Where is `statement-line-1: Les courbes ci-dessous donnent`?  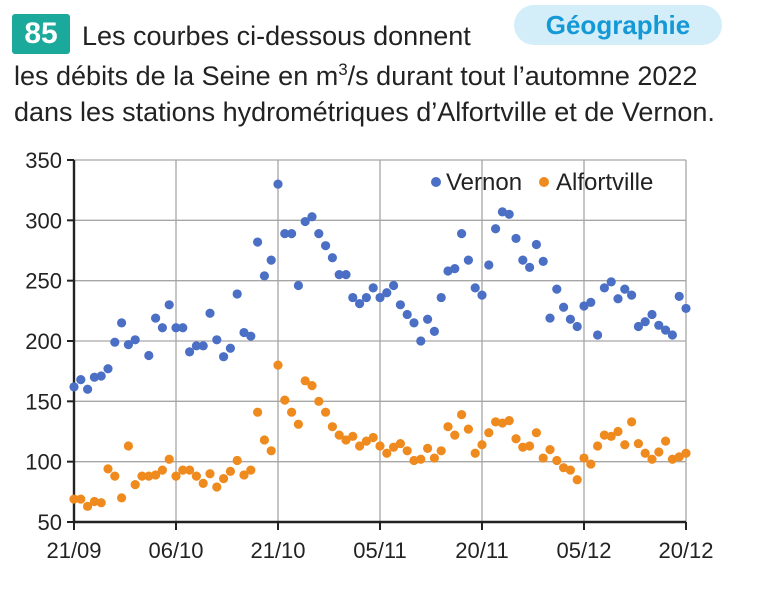
statement-line-1: Les courbes ci-dessous donnent is located at coordinates (276, 36).